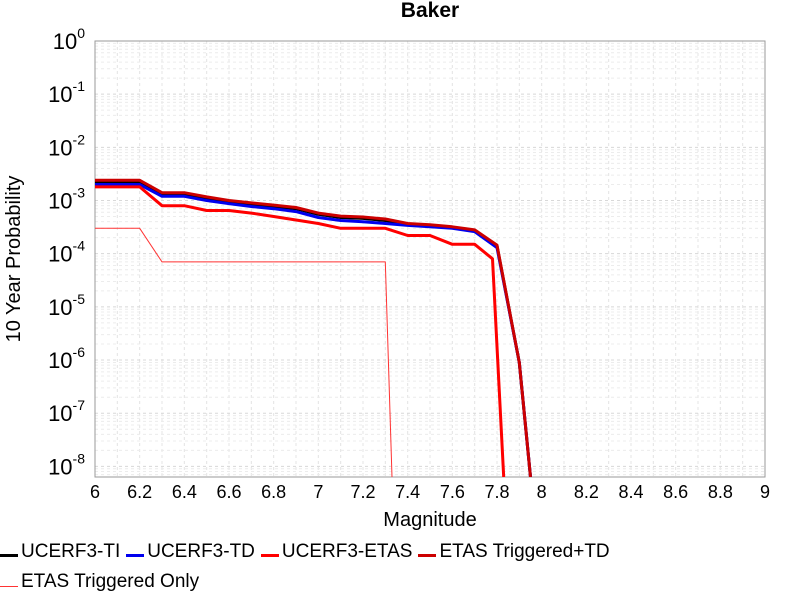 This screenshot has width=800, height=600. Describe the element at coordinates (71, 551) in the screenshot. I see `legend-label-ucerf3-ti: UCERF3-TI` at that location.